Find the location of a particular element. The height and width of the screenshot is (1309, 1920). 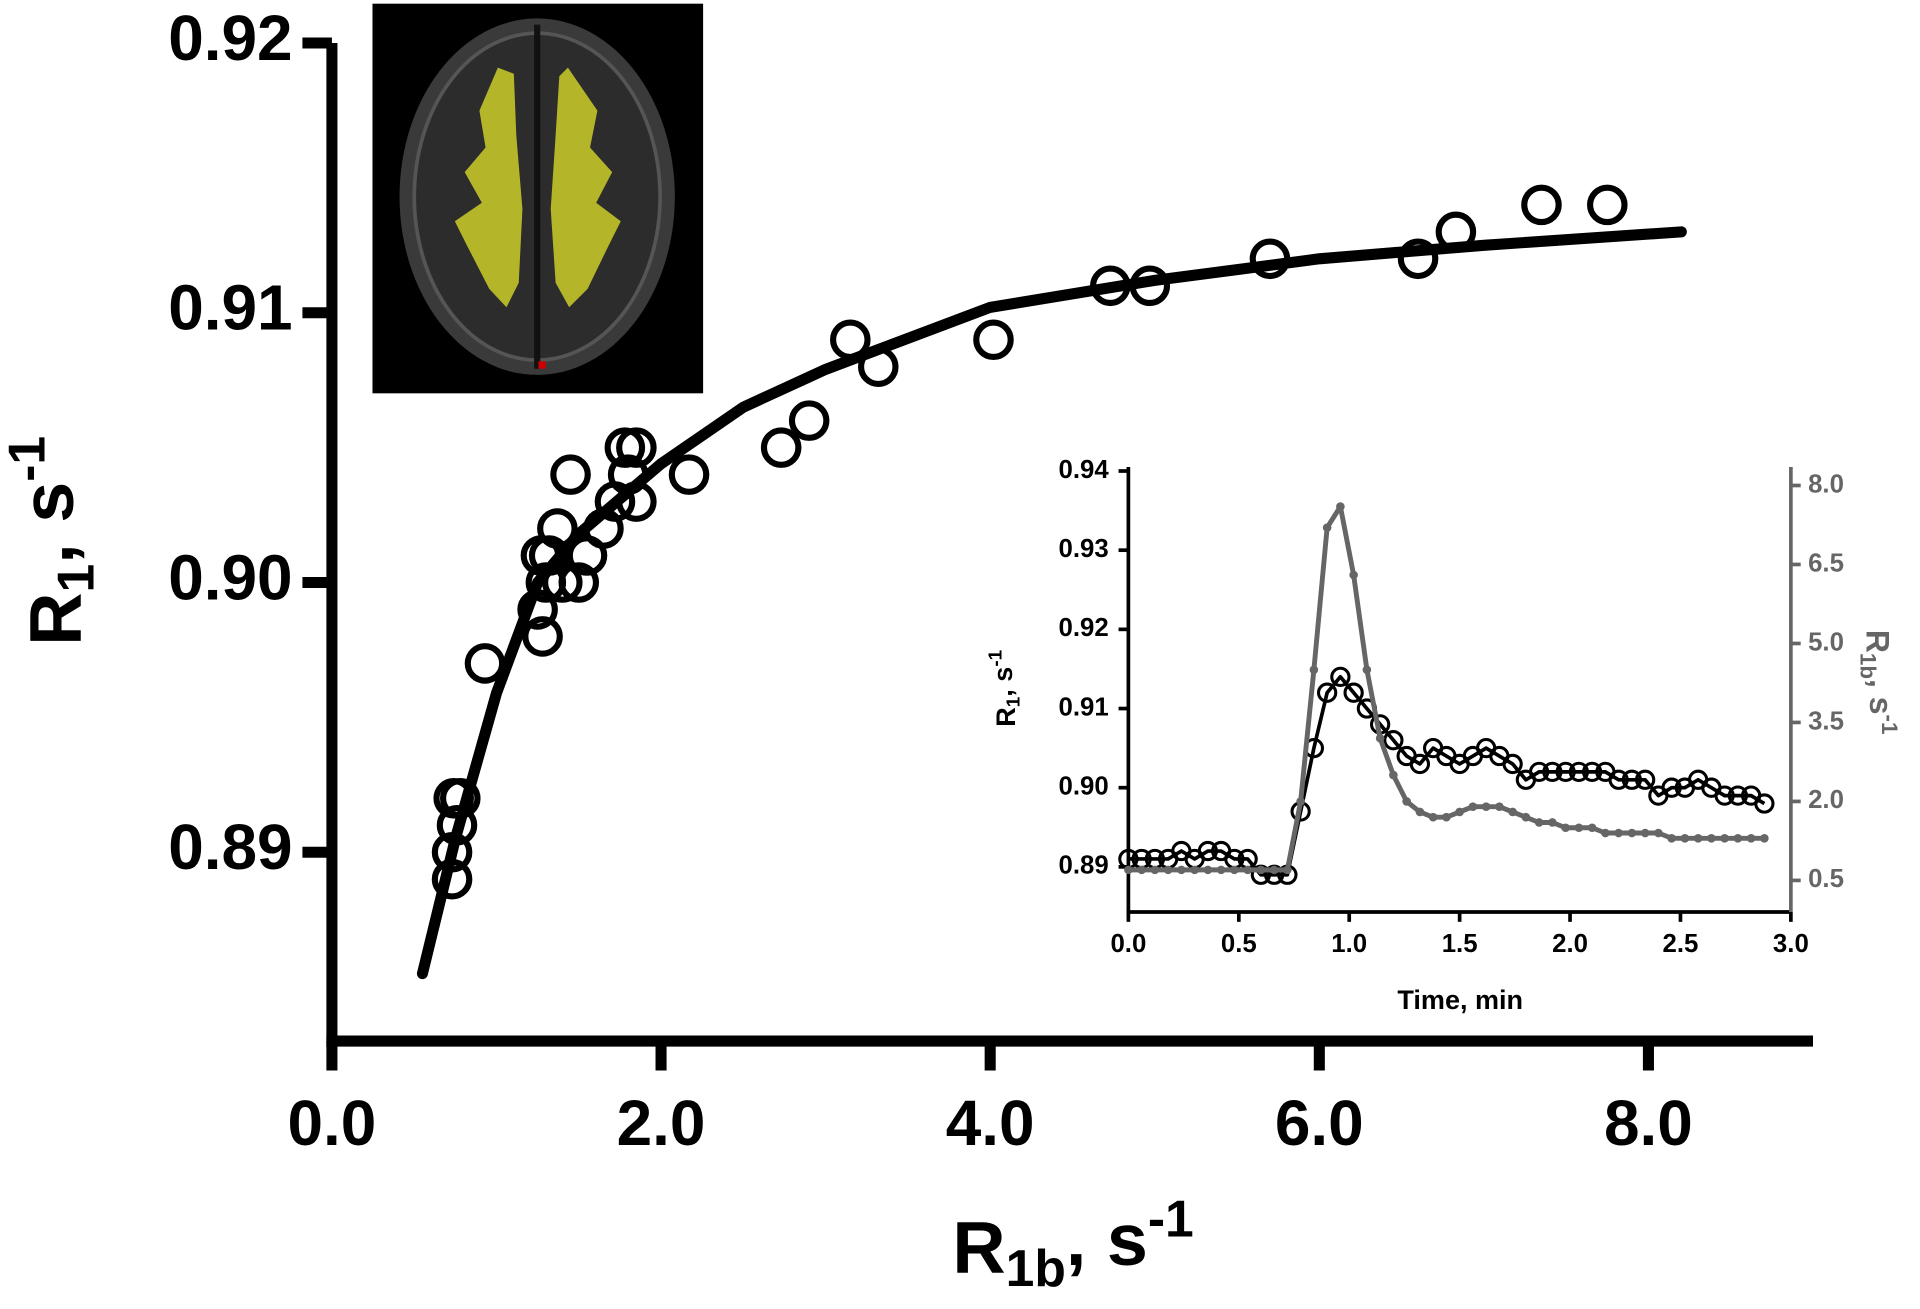

y2-tick-label: 0.5 is located at coordinates (1826, 879).